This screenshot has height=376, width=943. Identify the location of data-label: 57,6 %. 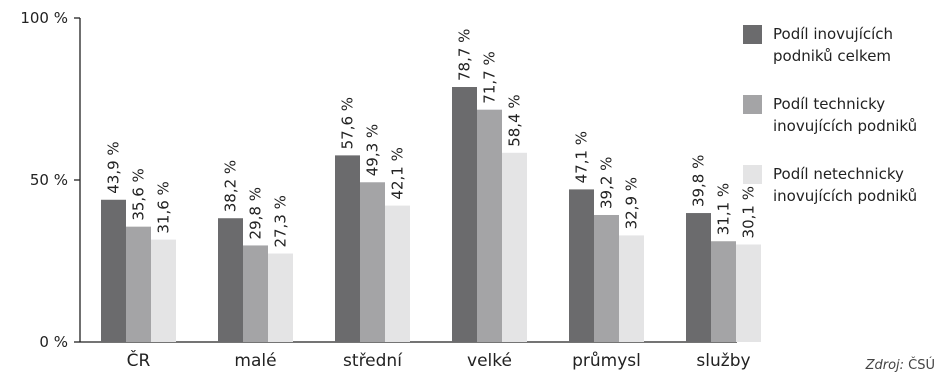
(348, 123).